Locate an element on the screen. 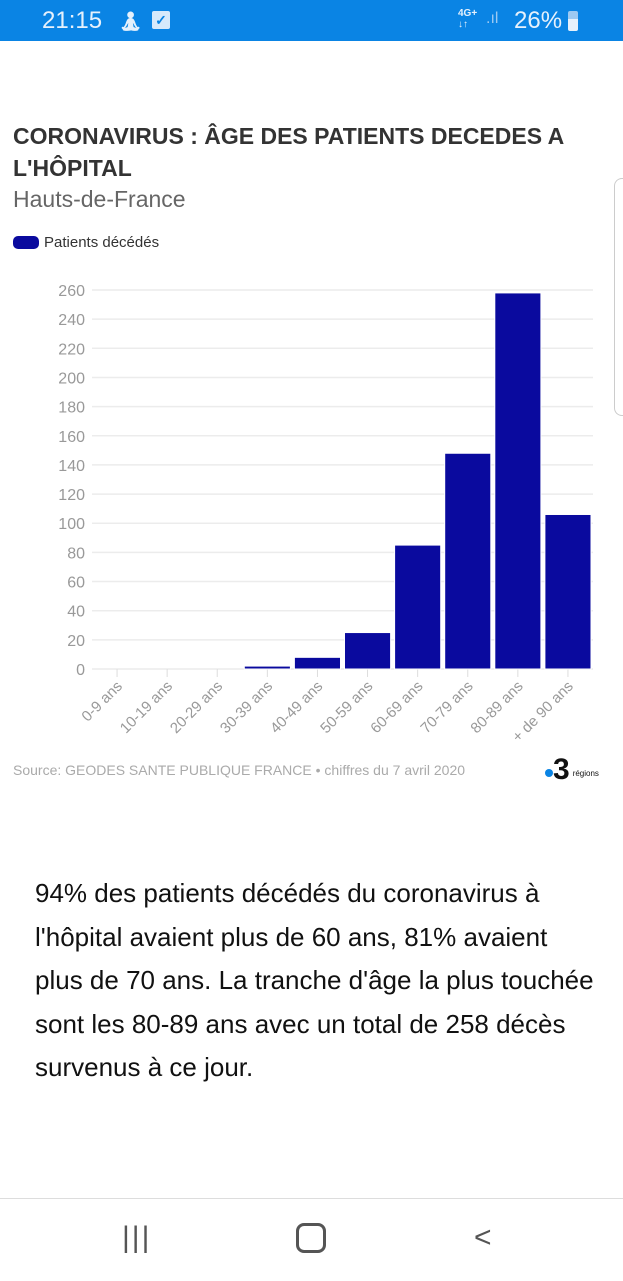 Image resolution: width=623 pixels, height=1281 pixels. y-tick-label: 260 is located at coordinates (71, 291).